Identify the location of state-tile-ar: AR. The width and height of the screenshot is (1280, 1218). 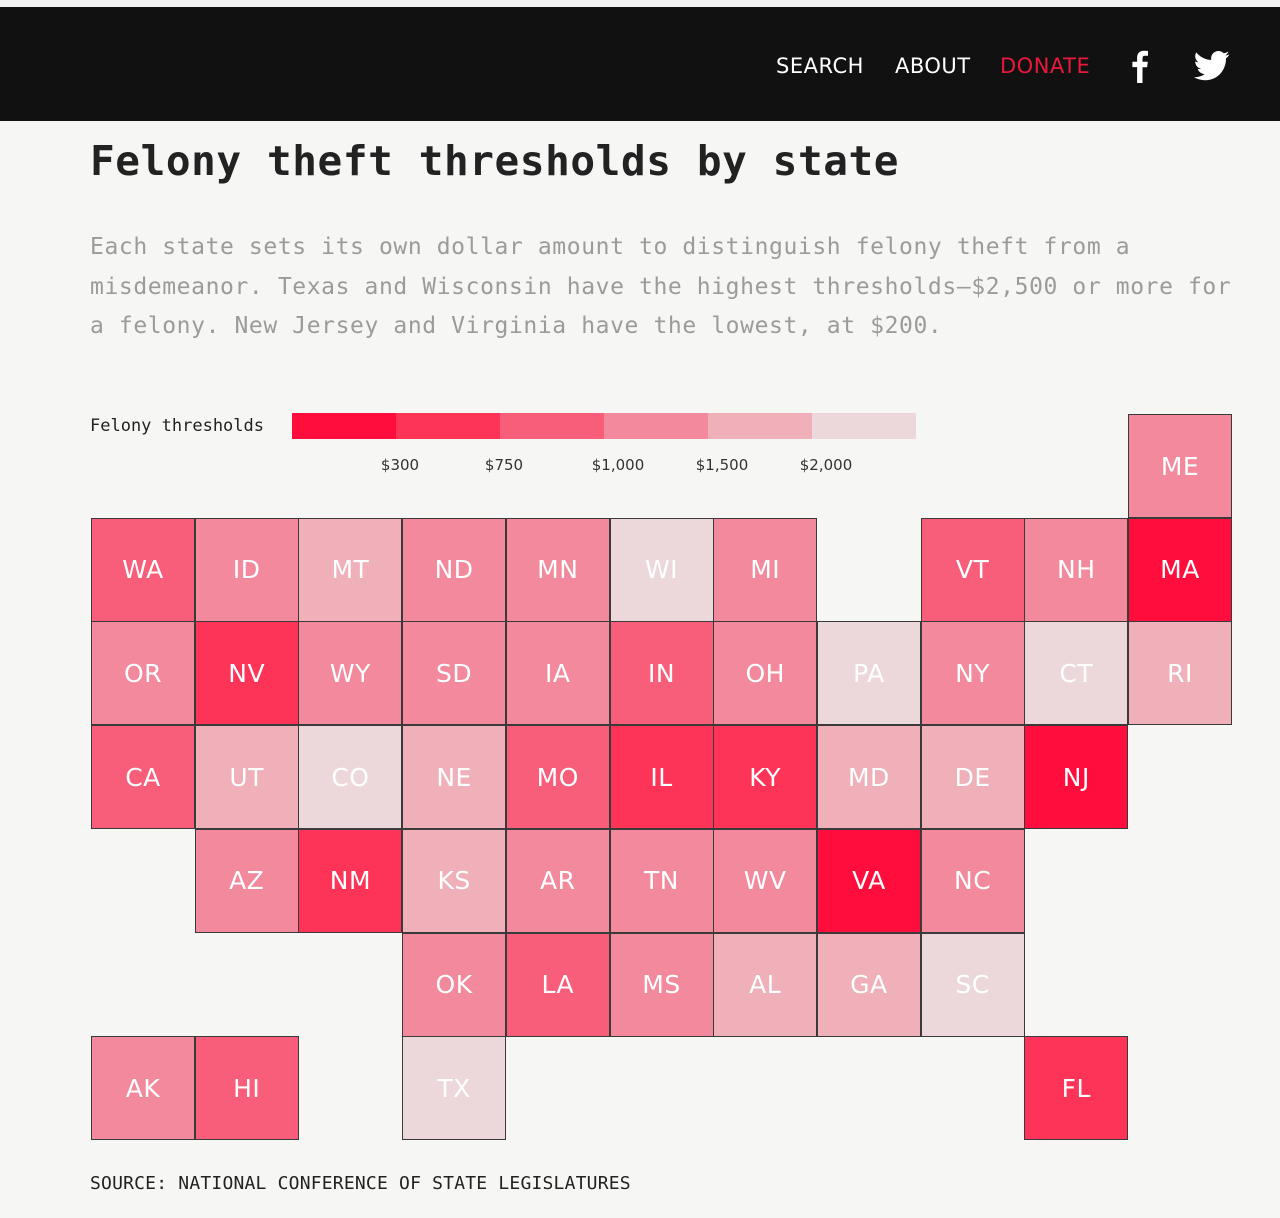
(557, 880).